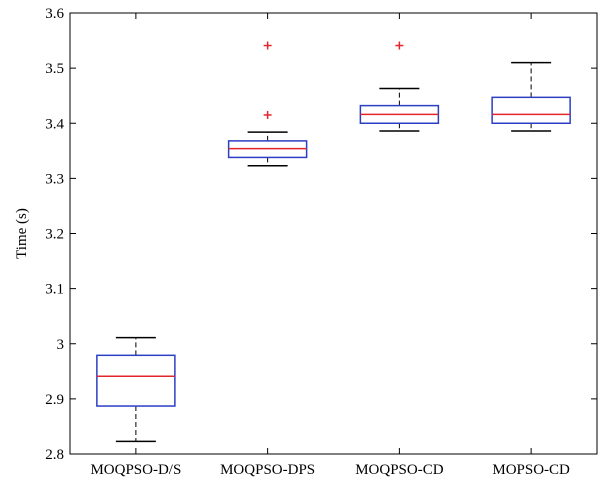  What do you see at coordinates (54, 235) in the screenshot?
I see `y-tick-label: 3.2` at bounding box center [54, 235].